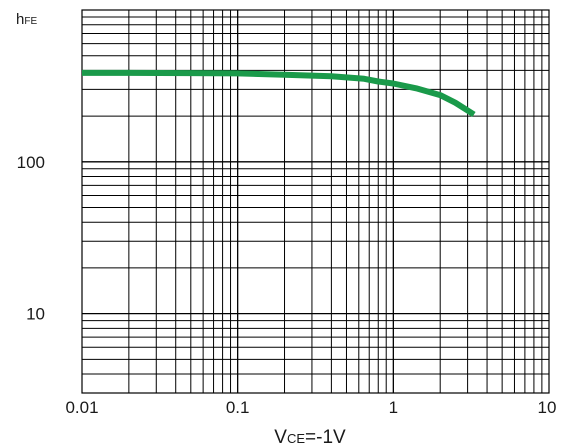 Image resolution: width=573 pixels, height=447 pixels. What do you see at coordinates (547, 407) in the screenshot?
I see `x-tick-label: 10` at bounding box center [547, 407].